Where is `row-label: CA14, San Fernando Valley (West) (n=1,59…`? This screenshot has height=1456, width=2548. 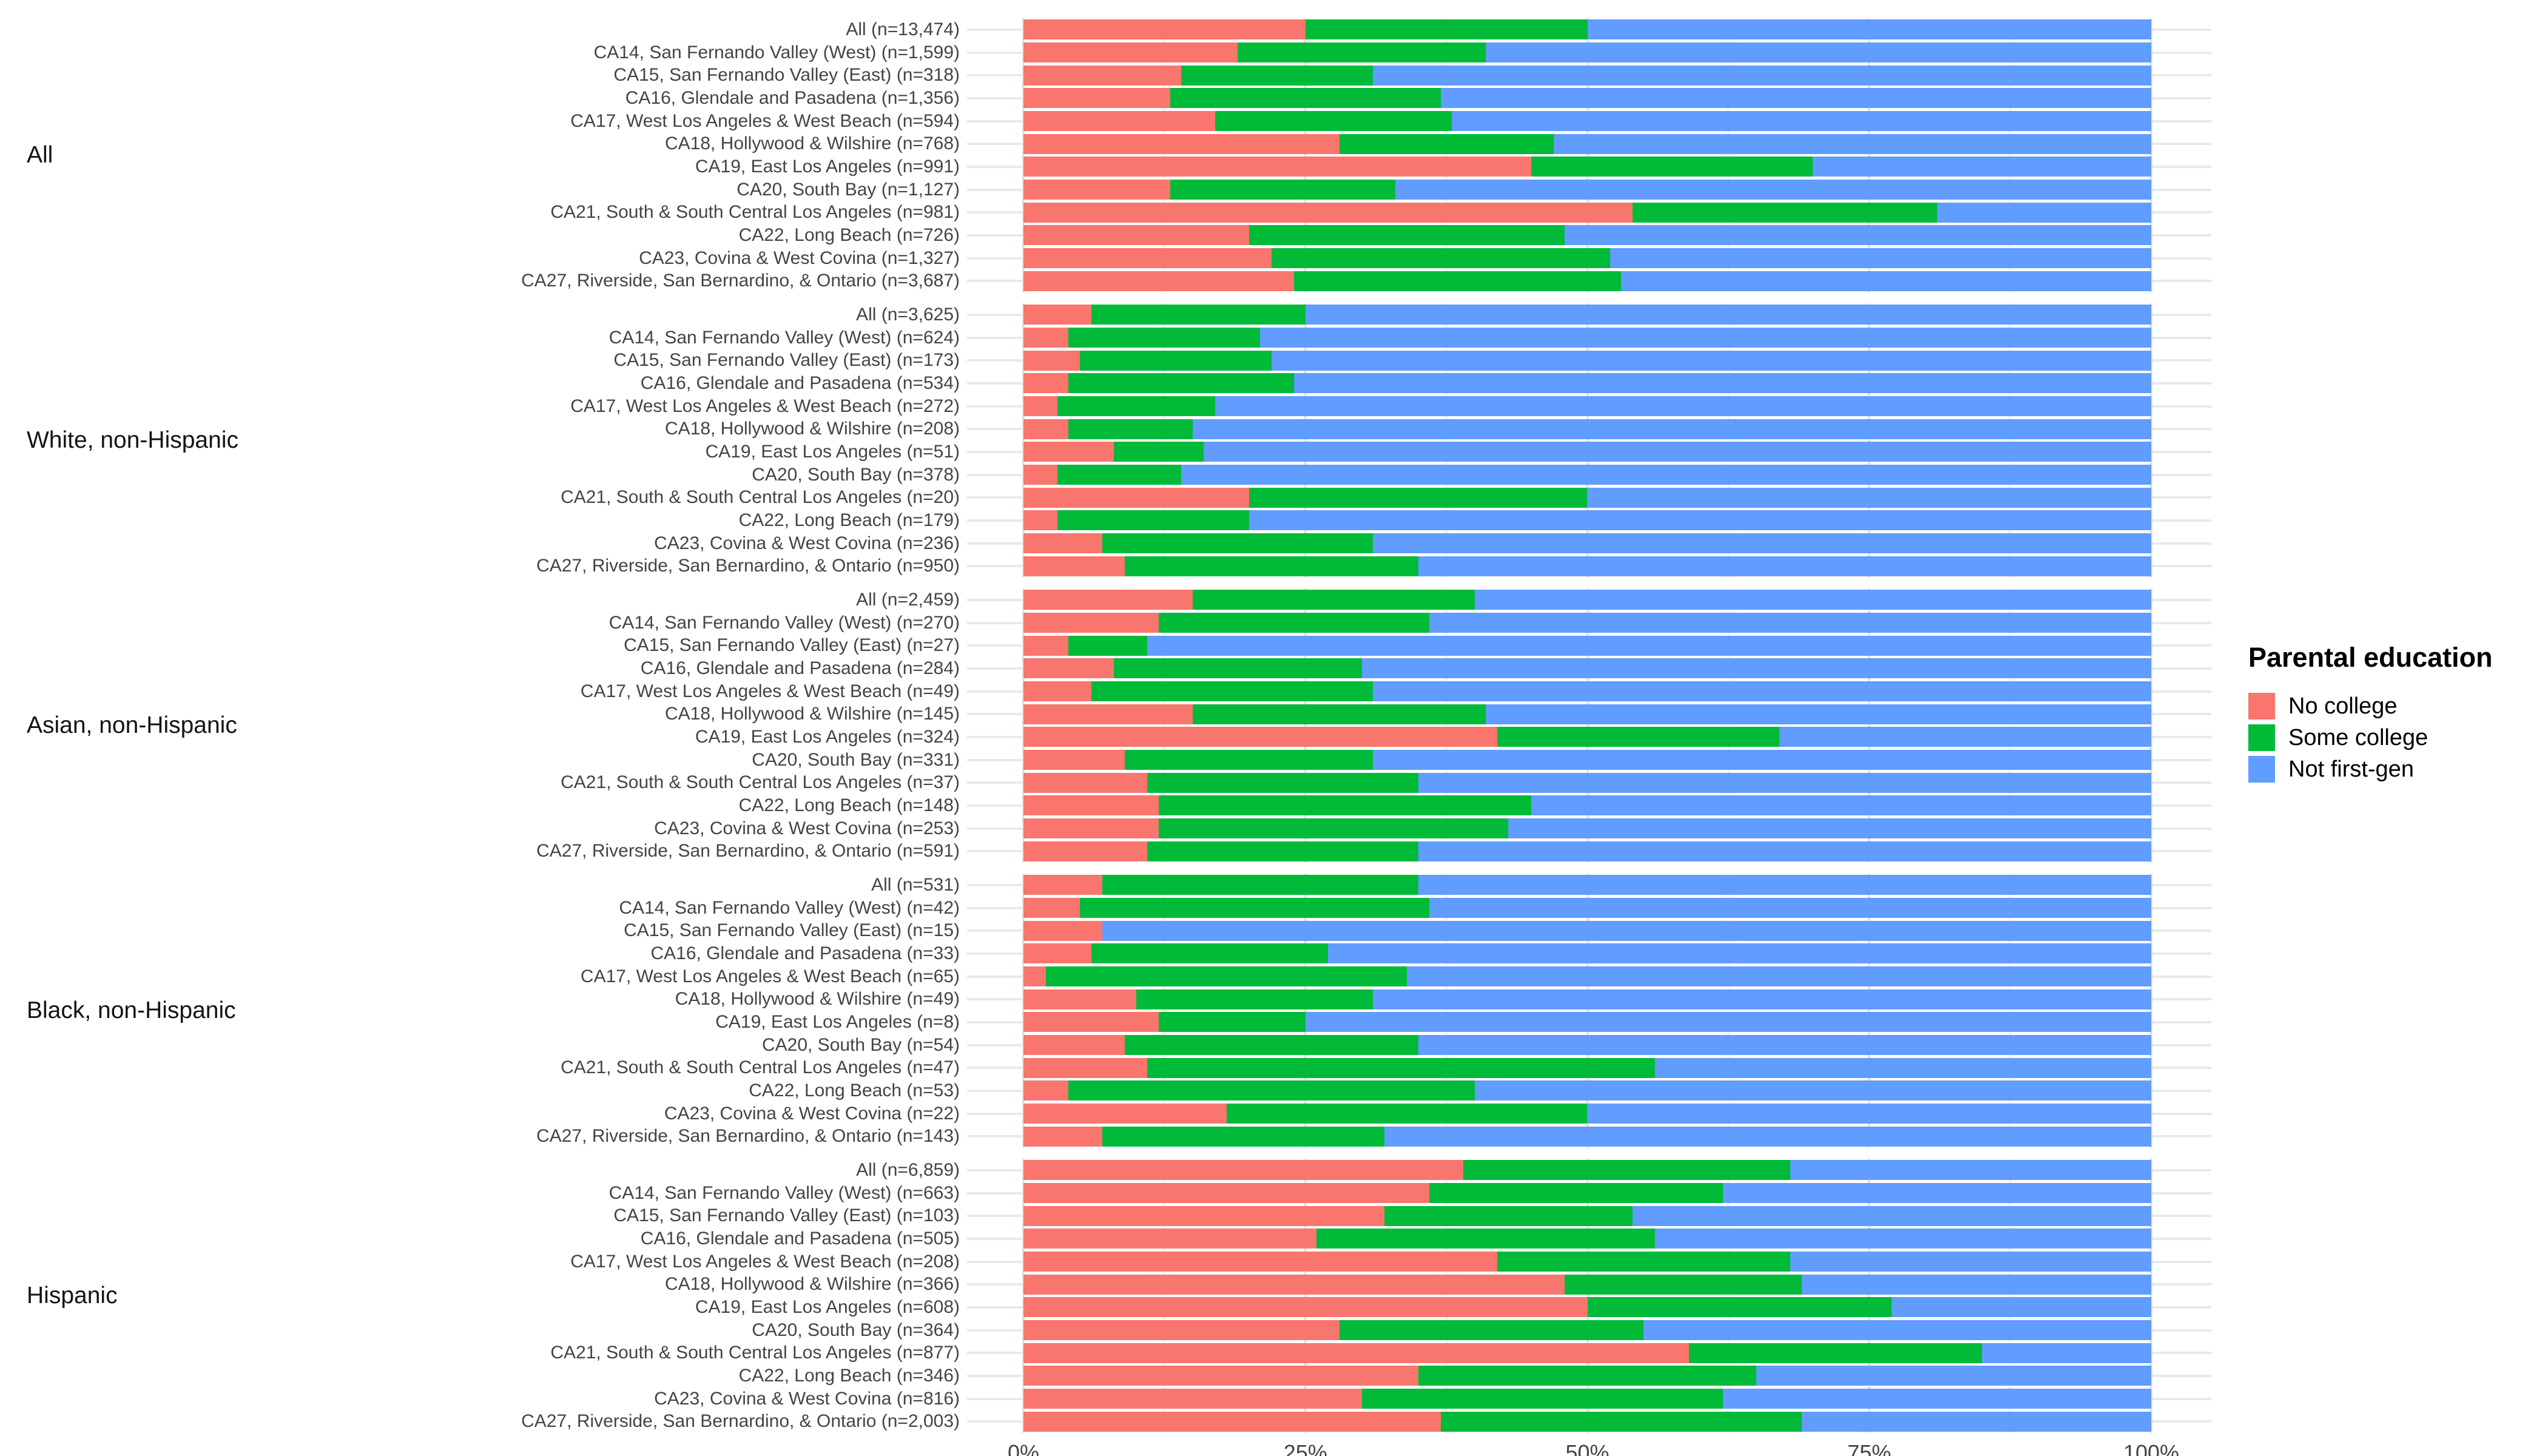
row-label: CA14, San Fernando Valley (West) (n=1,59… is located at coordinates (776, 52).